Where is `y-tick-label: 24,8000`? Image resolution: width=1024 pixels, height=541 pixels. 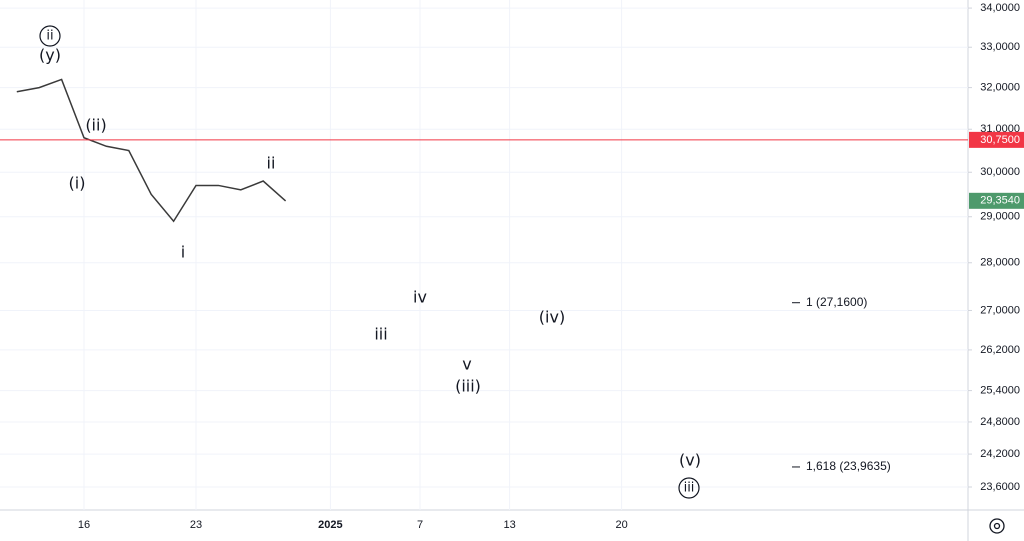 y-tick-label: 24,8000 is located at coordinates (1000, 422).